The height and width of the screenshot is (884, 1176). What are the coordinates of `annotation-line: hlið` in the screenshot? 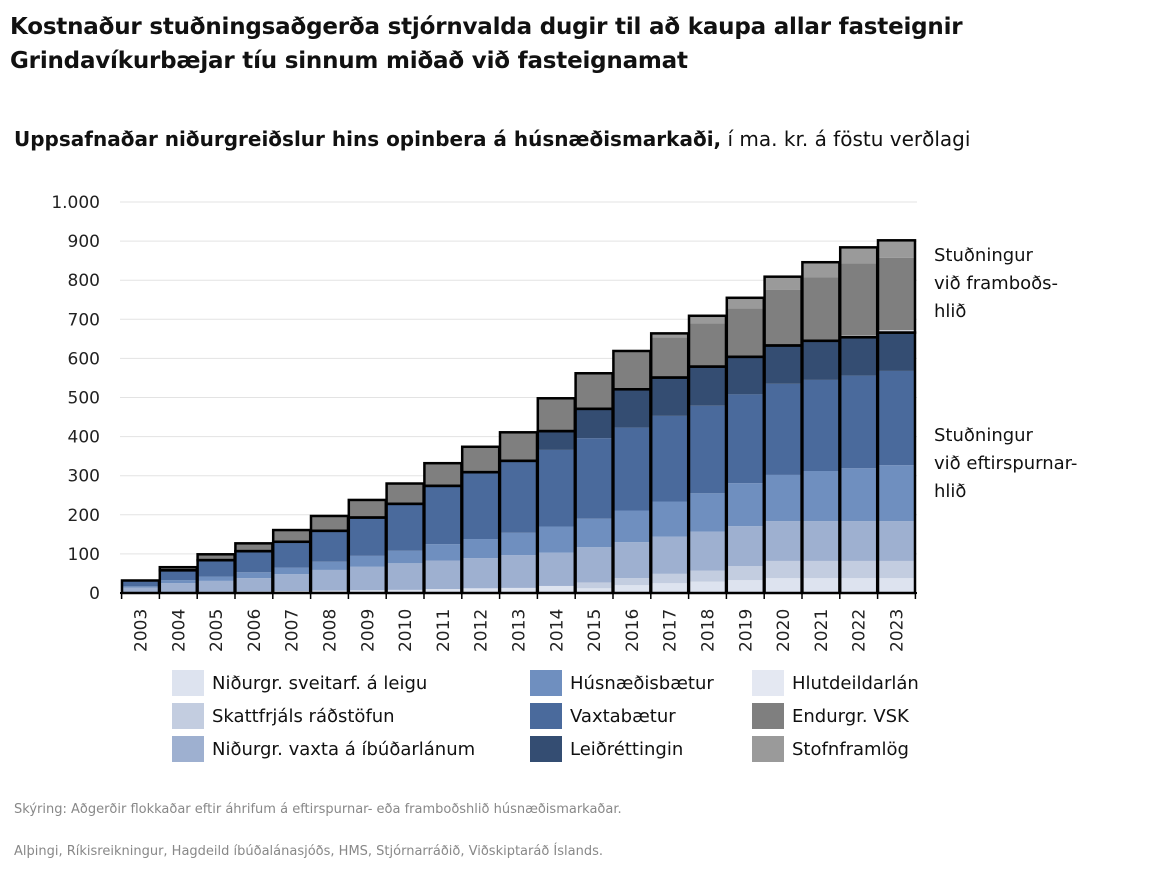 It's located at (950, 491).